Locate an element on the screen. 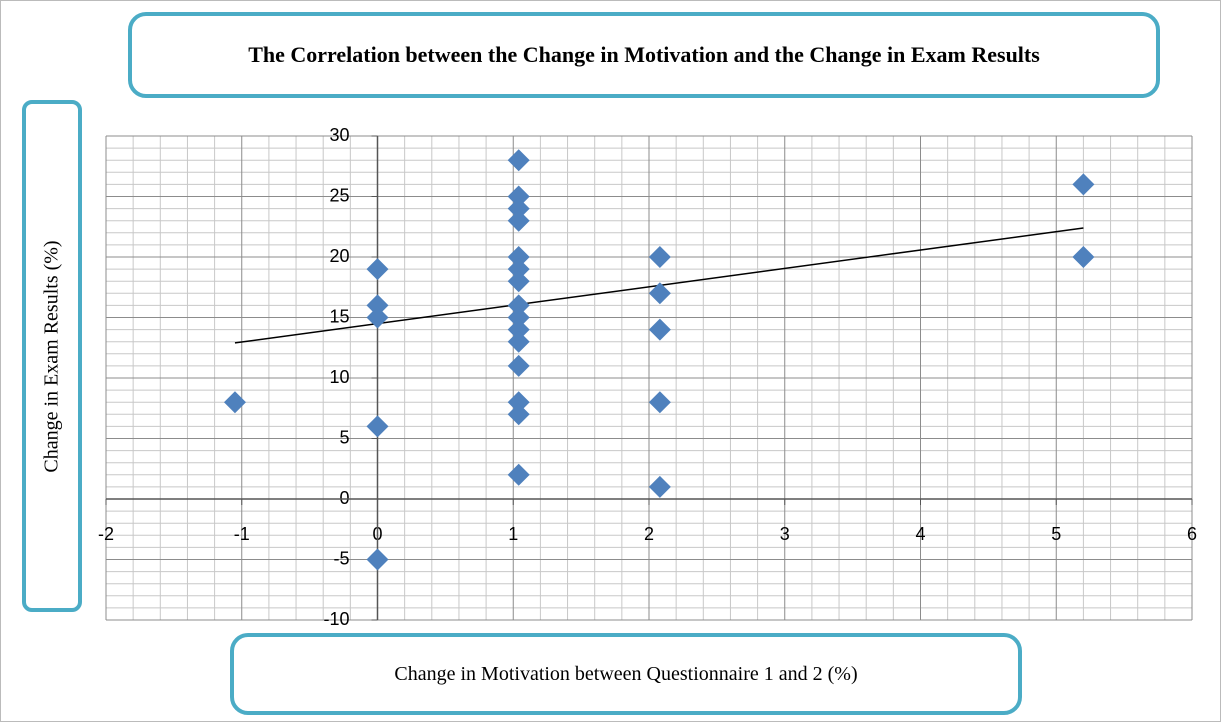 The image size is (1221, 722). y-tick-label: 20 is located at coordinates (339, 256).